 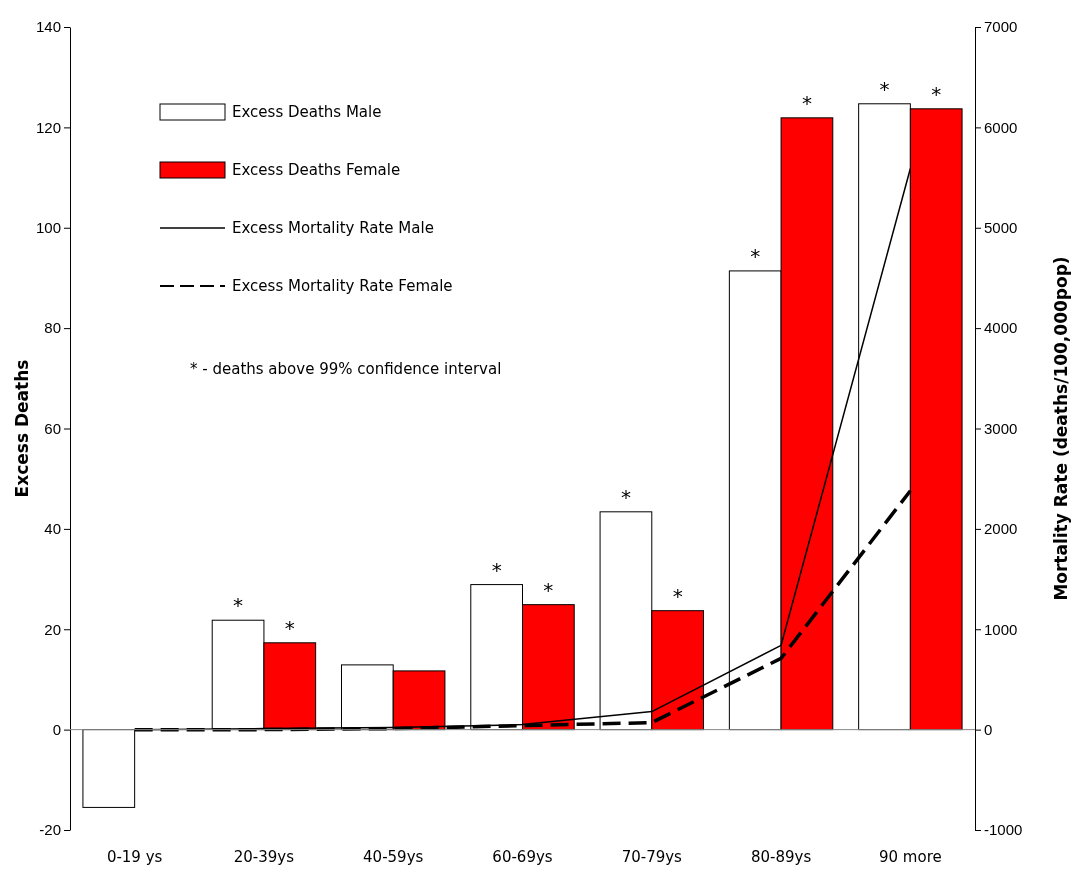 I want to click on x-tick-label: 70-79ys, so click(x=652, y=857).